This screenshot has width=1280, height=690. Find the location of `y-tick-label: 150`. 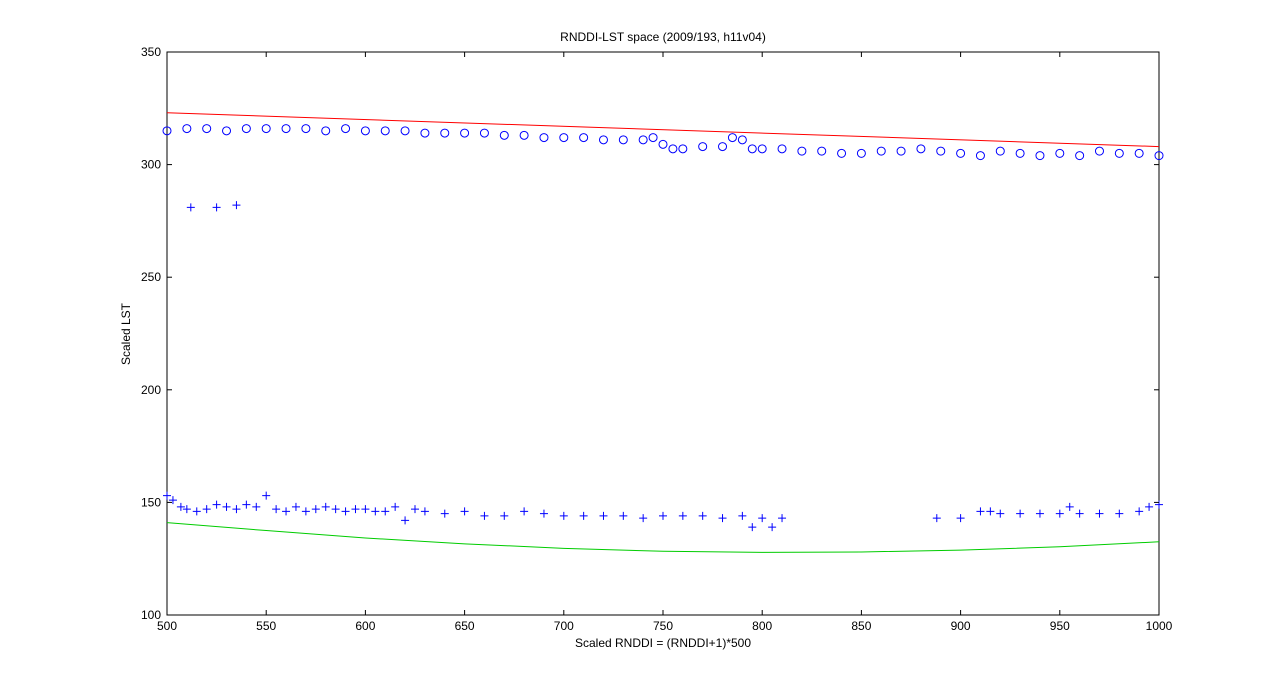

y-tick-label: 150 is located at coordinates (151, 502).